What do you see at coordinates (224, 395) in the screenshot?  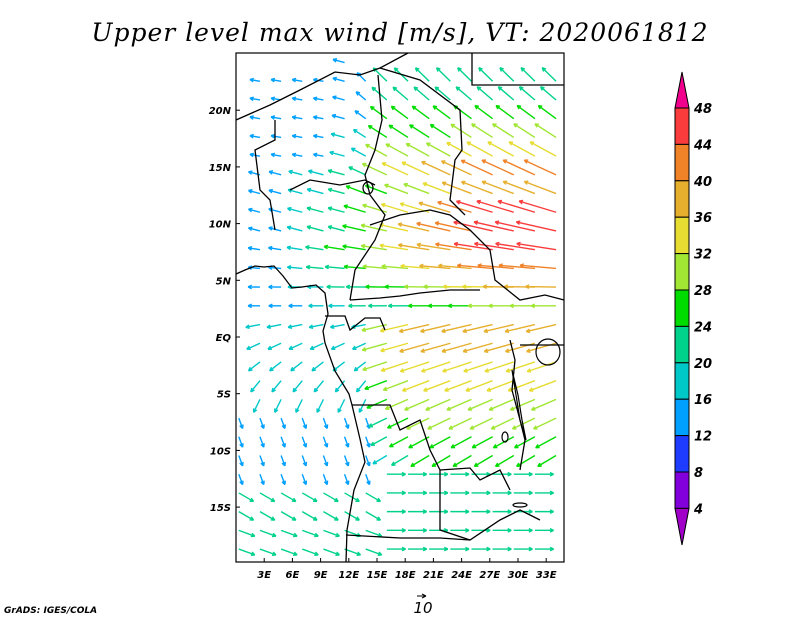 I see `latitude-label: 5S` at bounding box center [224, 395].